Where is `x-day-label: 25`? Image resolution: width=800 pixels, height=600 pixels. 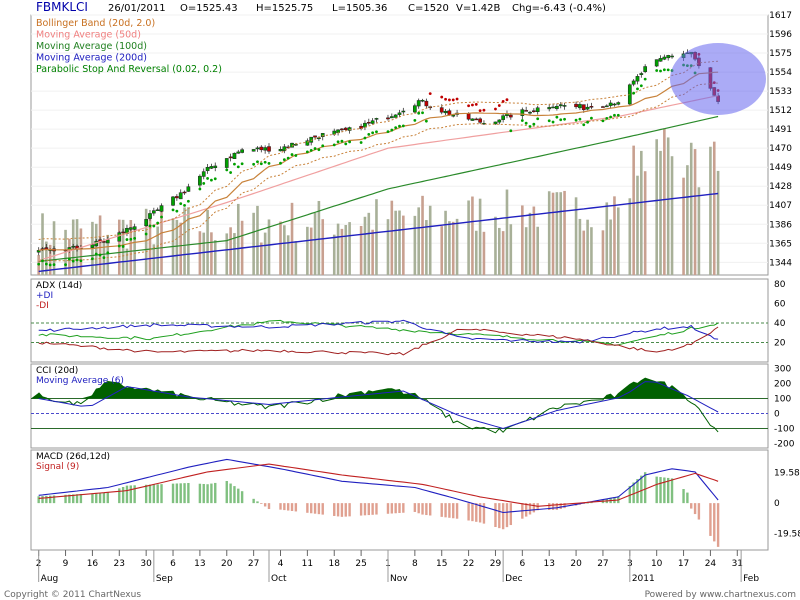 x-day-label: 25 is located at coordinates (360, 564).